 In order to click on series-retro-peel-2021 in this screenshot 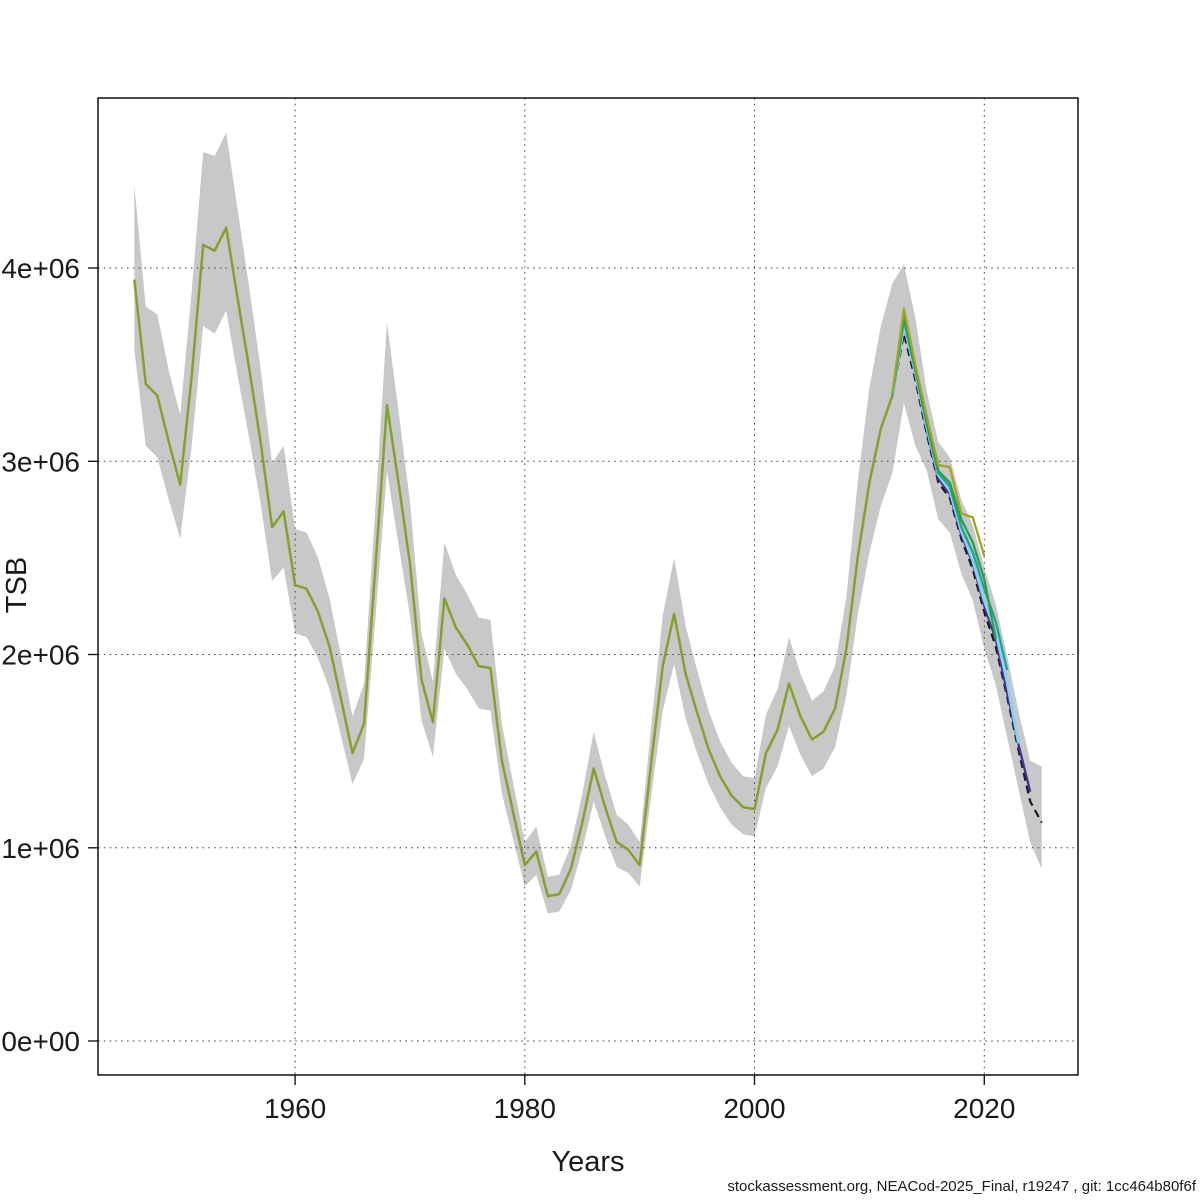, I will do `click(944, 477)`.